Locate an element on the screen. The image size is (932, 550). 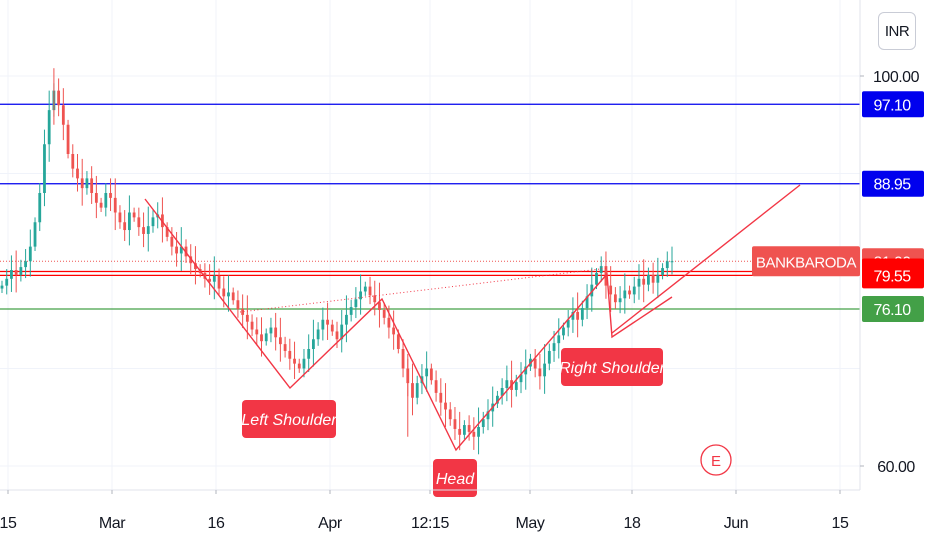
currency-button: INR is located at coordinates (897, 31).